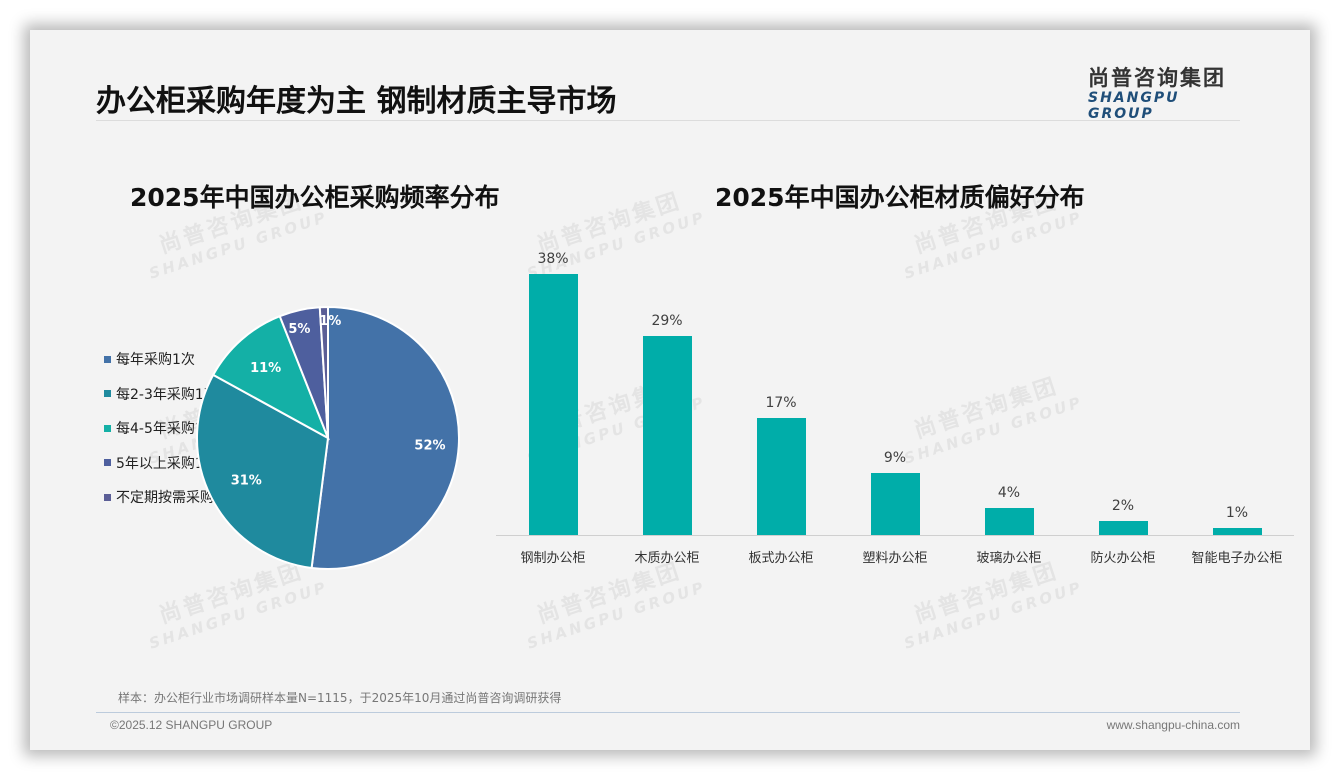 The height and width of the screenshot is (780, 1340). I want to click on pie-chart: 52% 31% 11% 5% 1%, so click(328, 438).